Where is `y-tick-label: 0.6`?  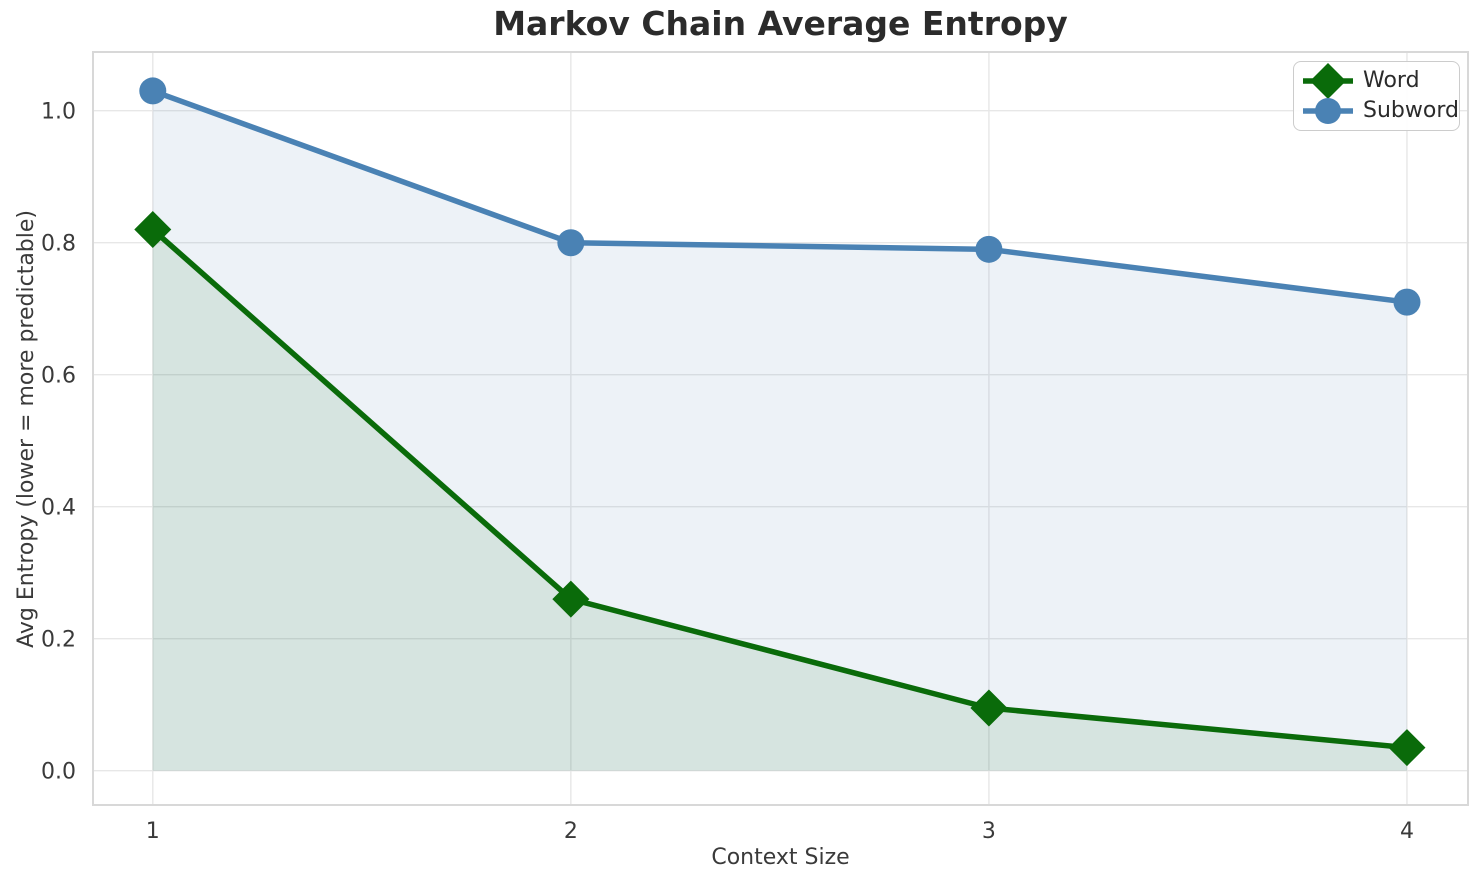 y-tick-label: 0.6 is located at coordinates (58, 376).